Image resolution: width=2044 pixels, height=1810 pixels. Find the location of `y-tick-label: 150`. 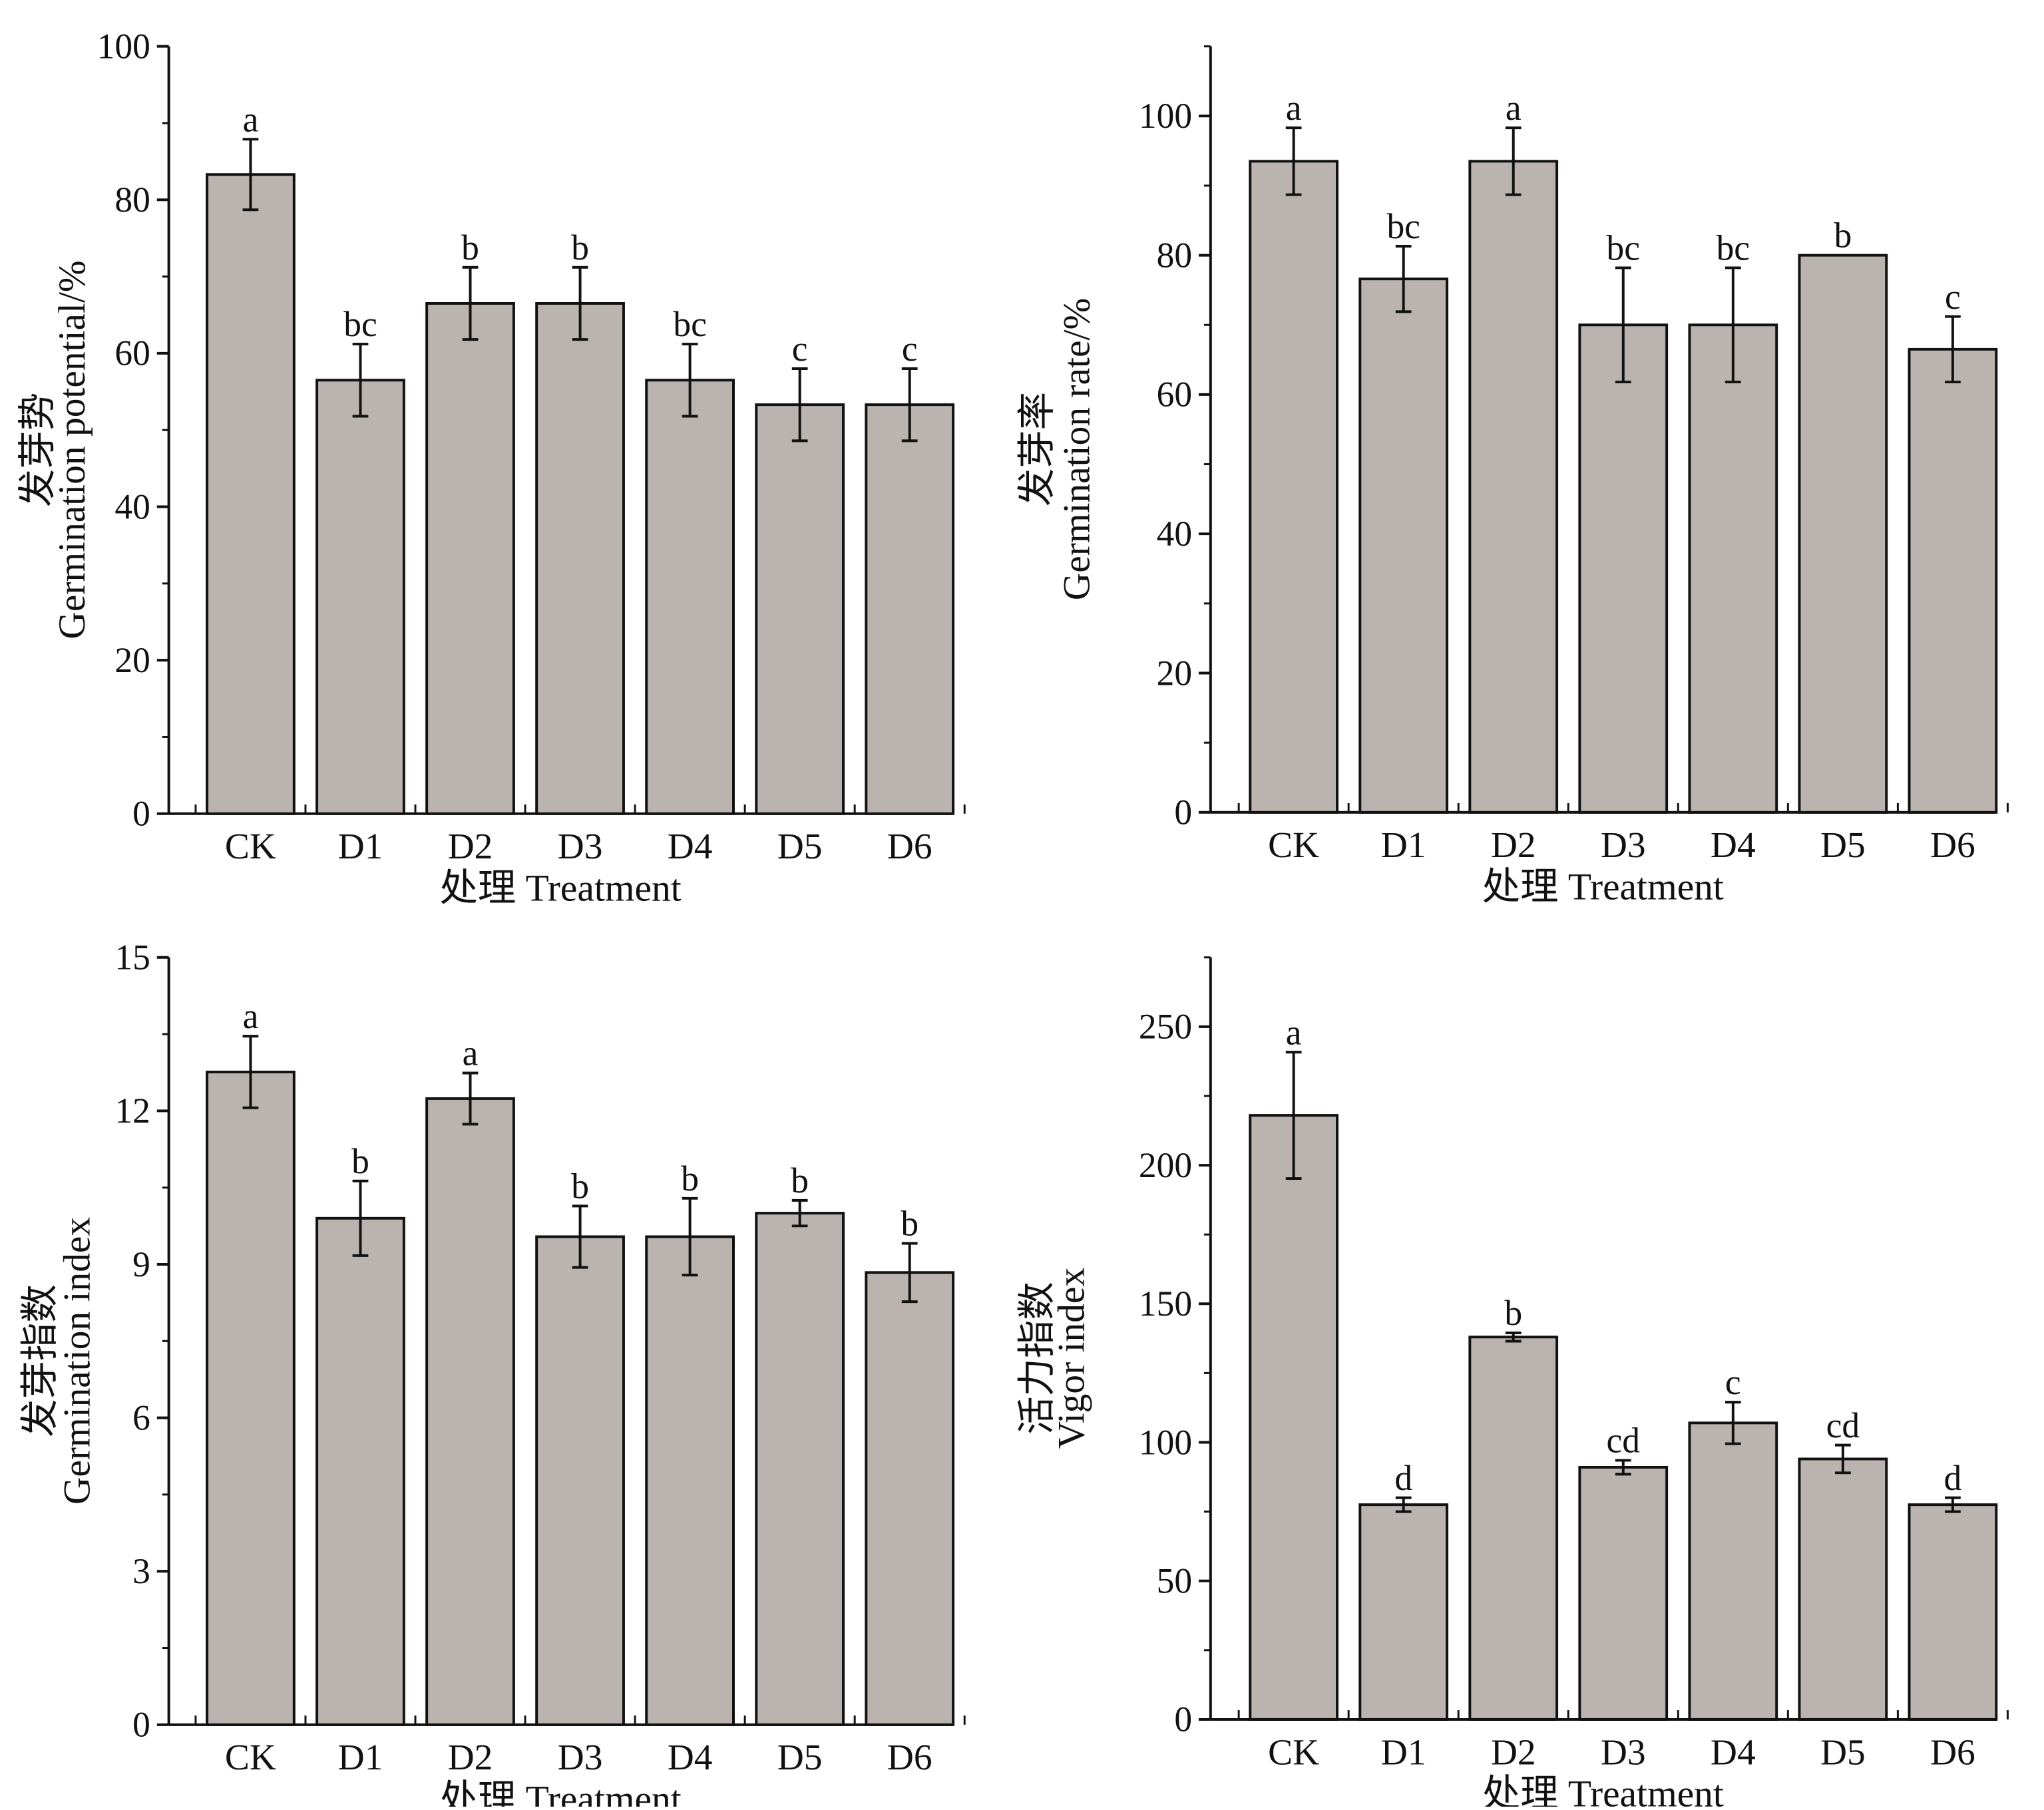

y-tick-label: 150 is located at coordinates (1165, 1304).